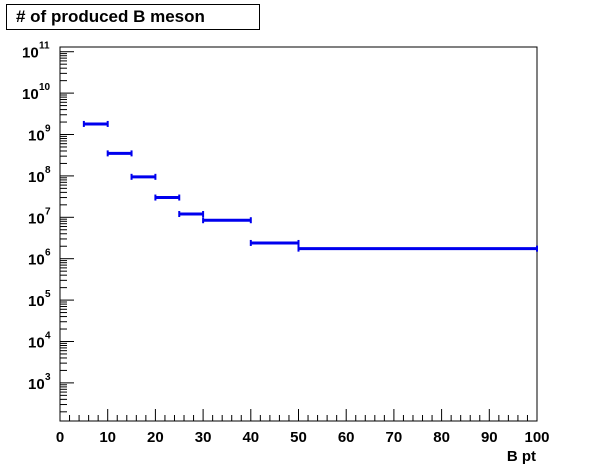  What do you see at coordinates (60, 437) in the screenshot?
I see `x-tick-label: 0` at bounding box center [60, 437].